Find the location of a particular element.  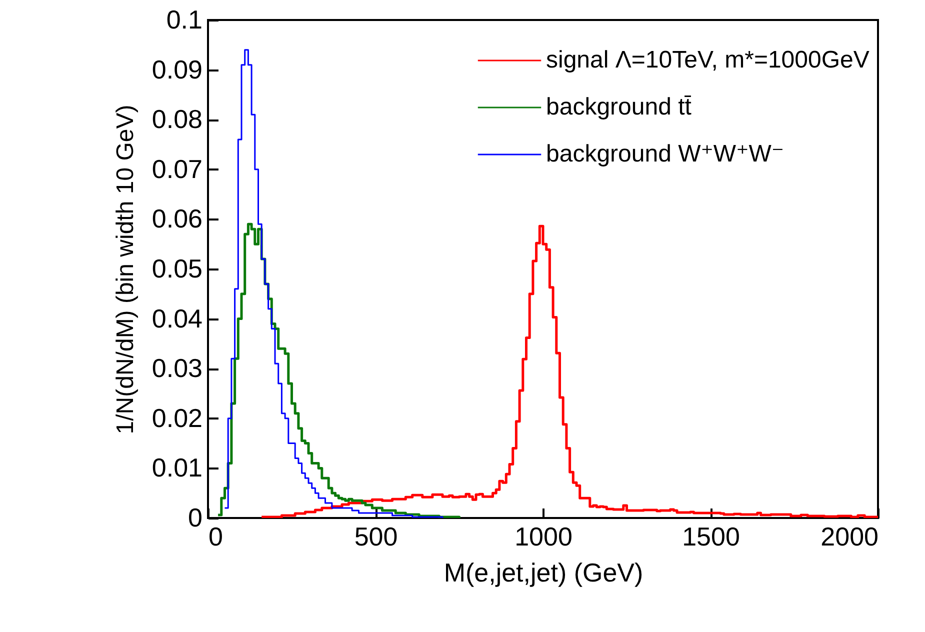

y-tick-label: 0.05 is located at coordinates (177, 269).